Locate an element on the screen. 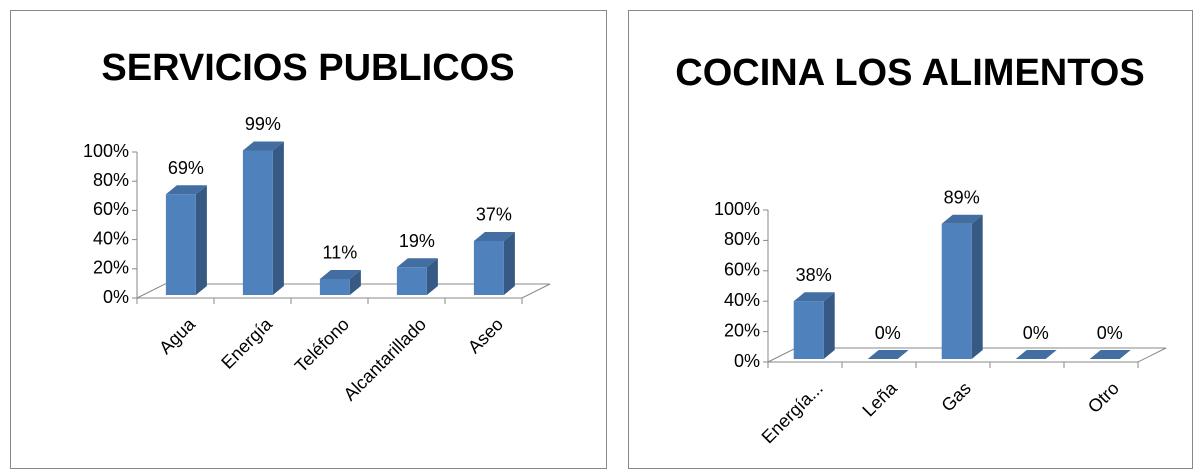  chart-title: COCINA LOS ALIMENTOS is located at coordinates (909, 73).